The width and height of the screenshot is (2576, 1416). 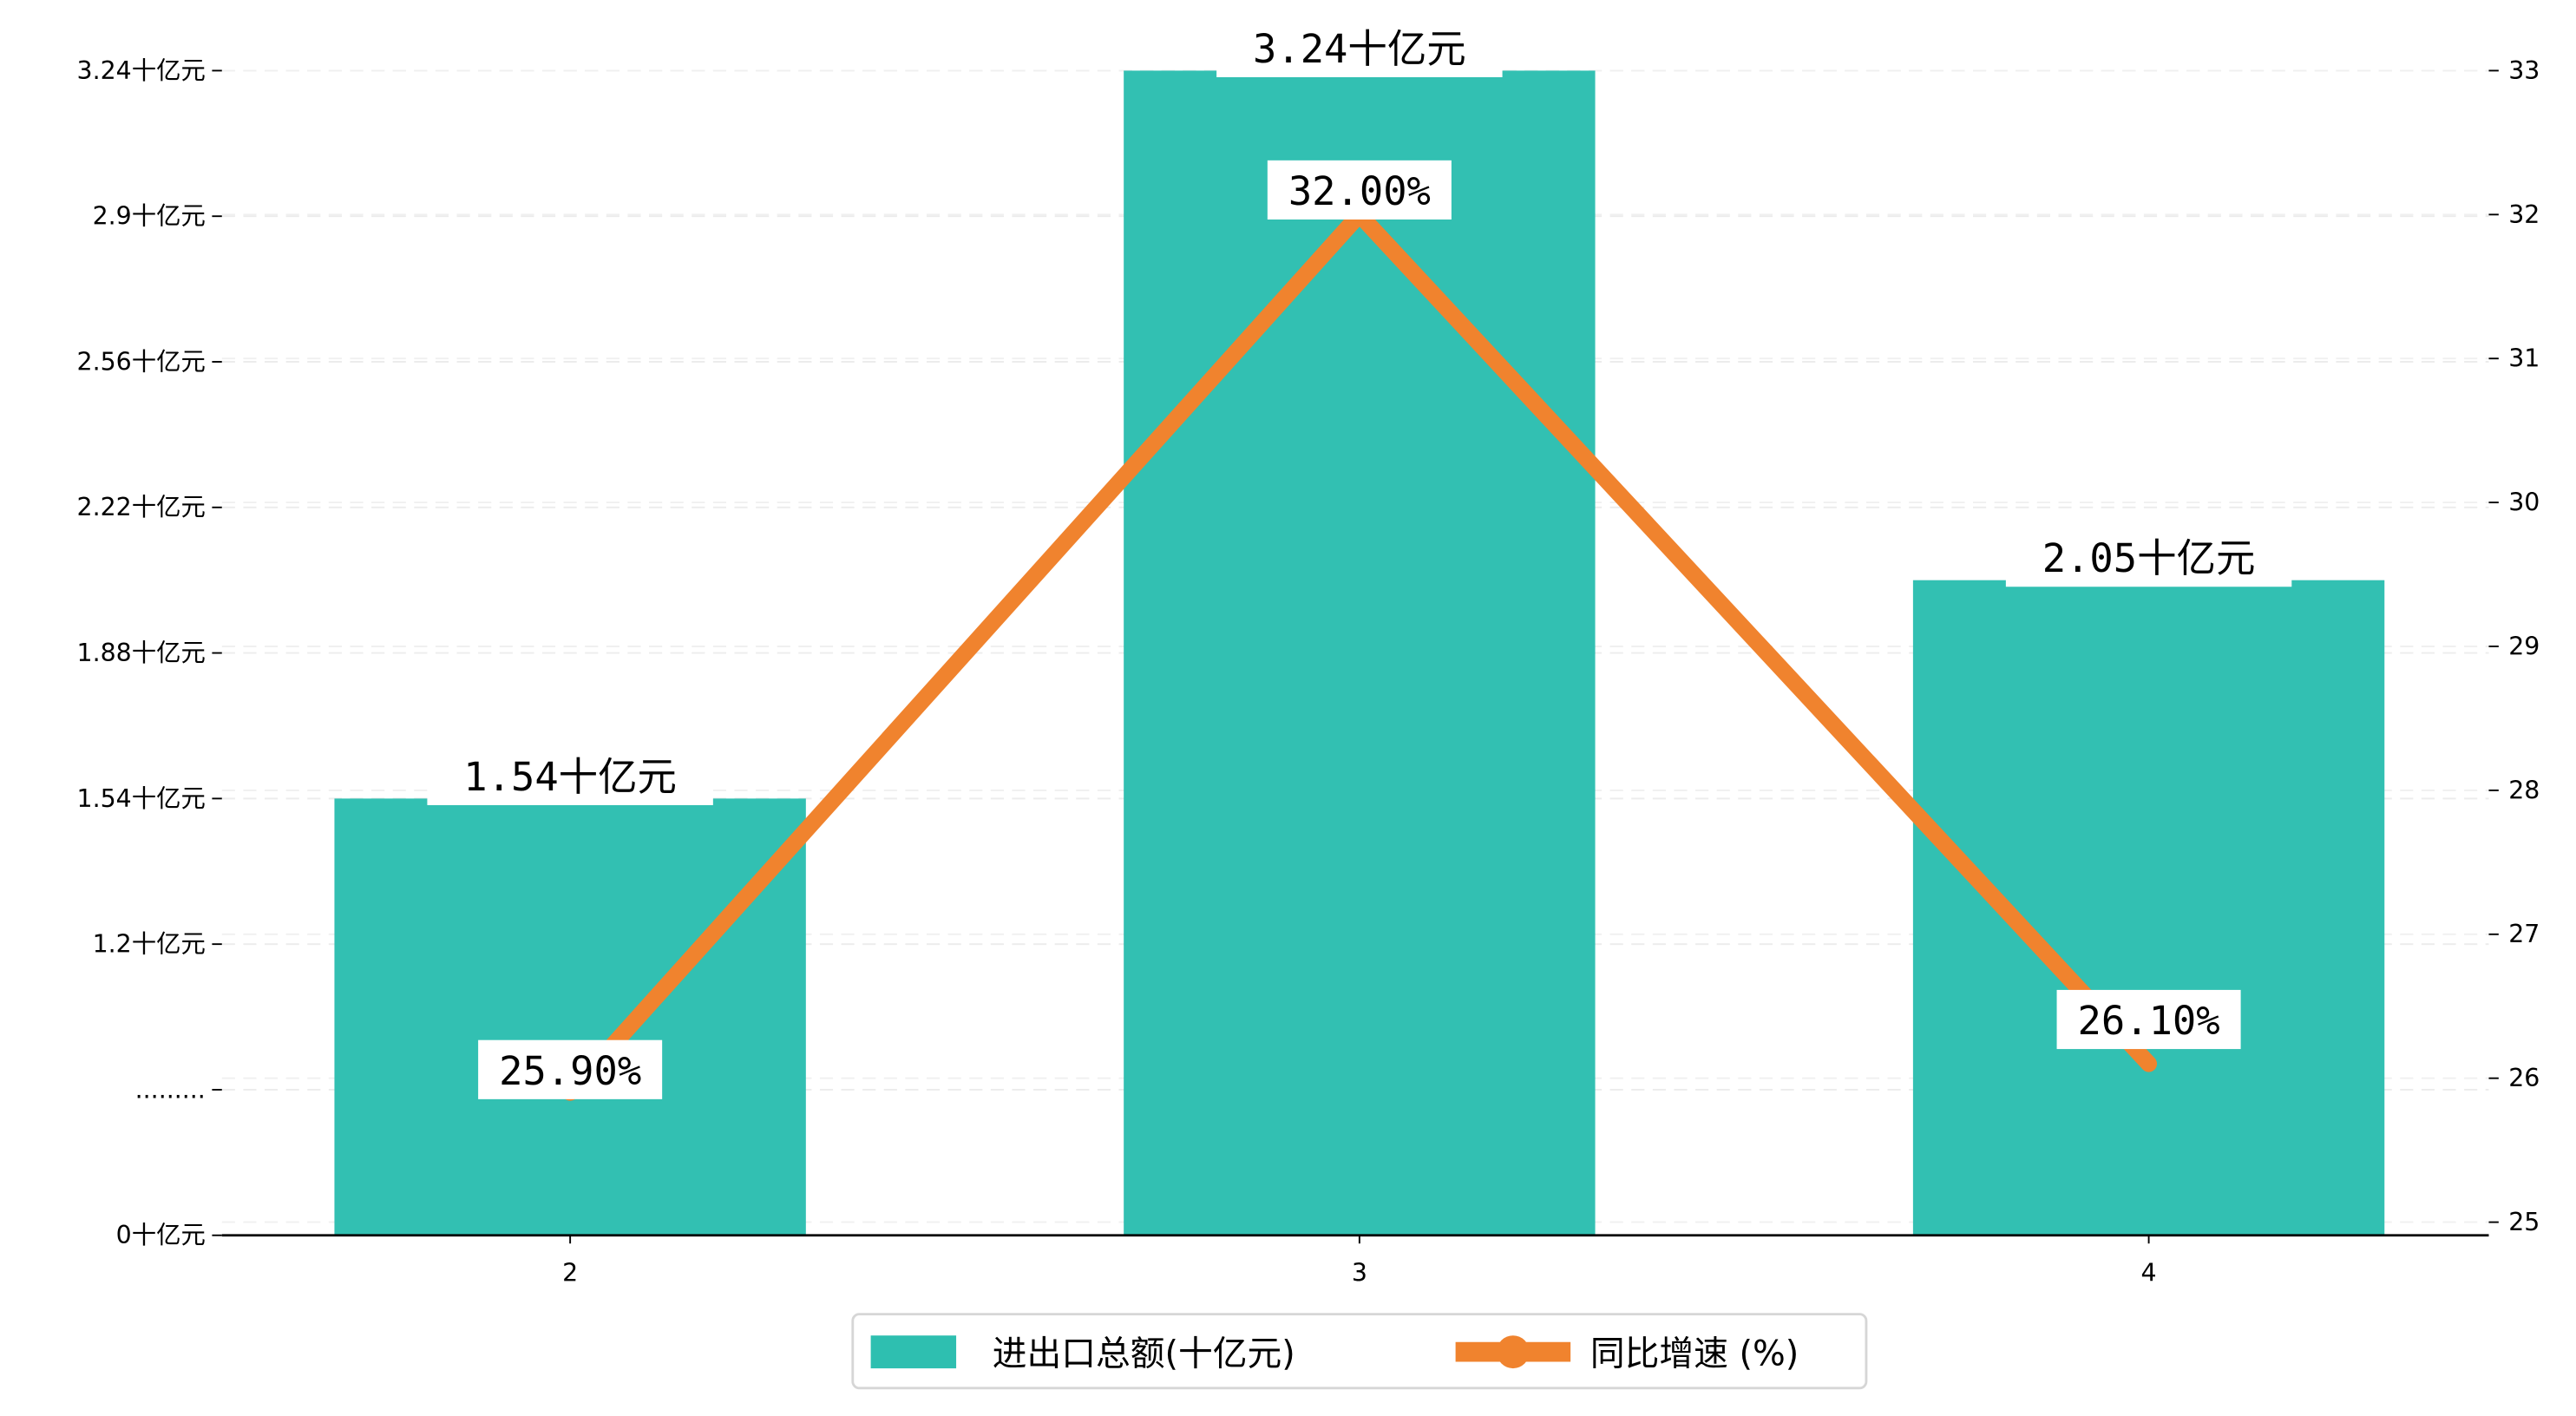 I want to click on right-tick-label: 27, so click(x=2524, y=934).